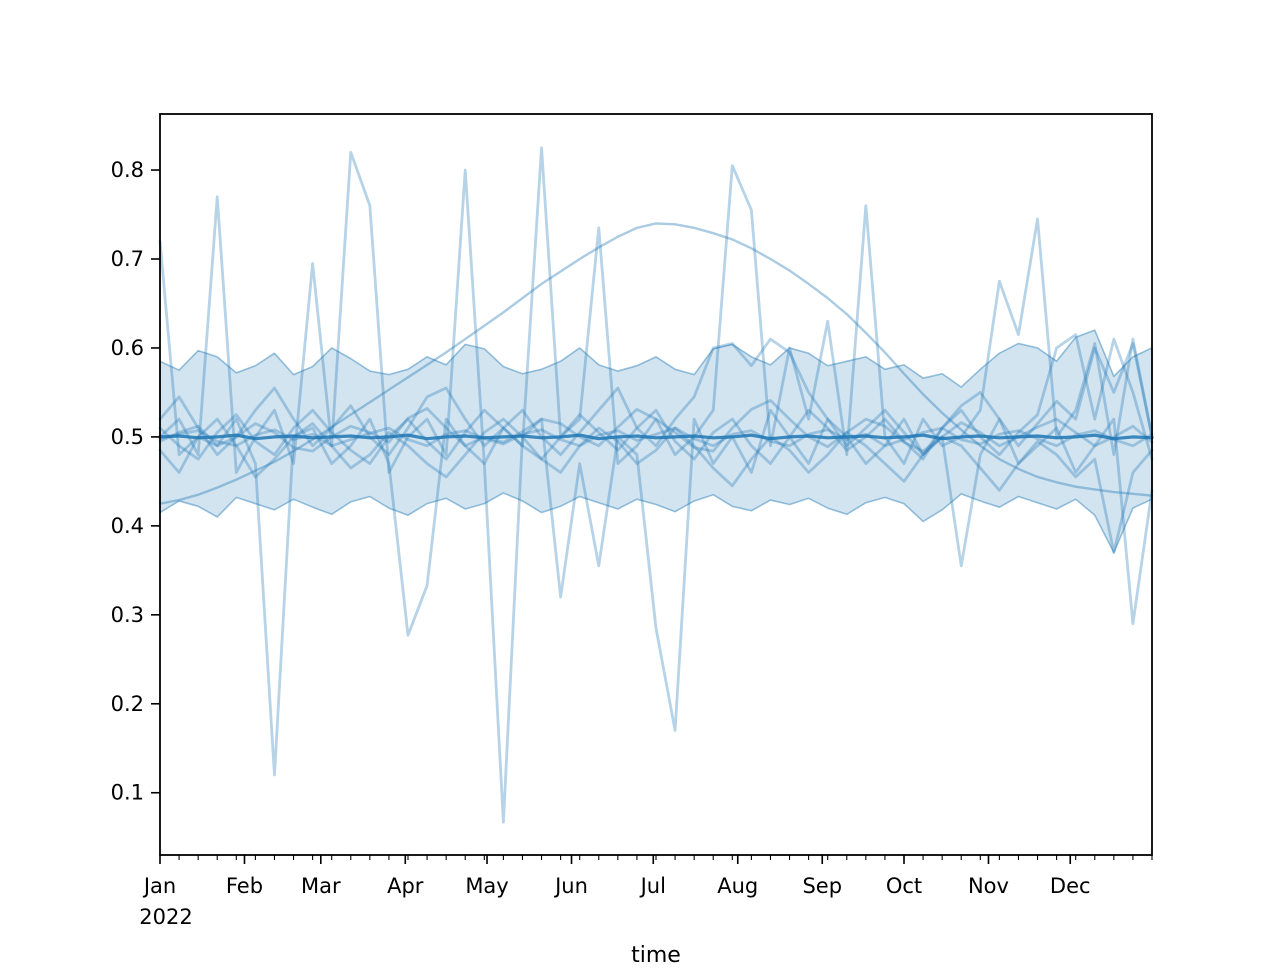 The width and height of the screenshot is (1280, 968). Describe the element at coordinates (486, 886) in the screenshot. I see `x-tick-label: May` at that location.